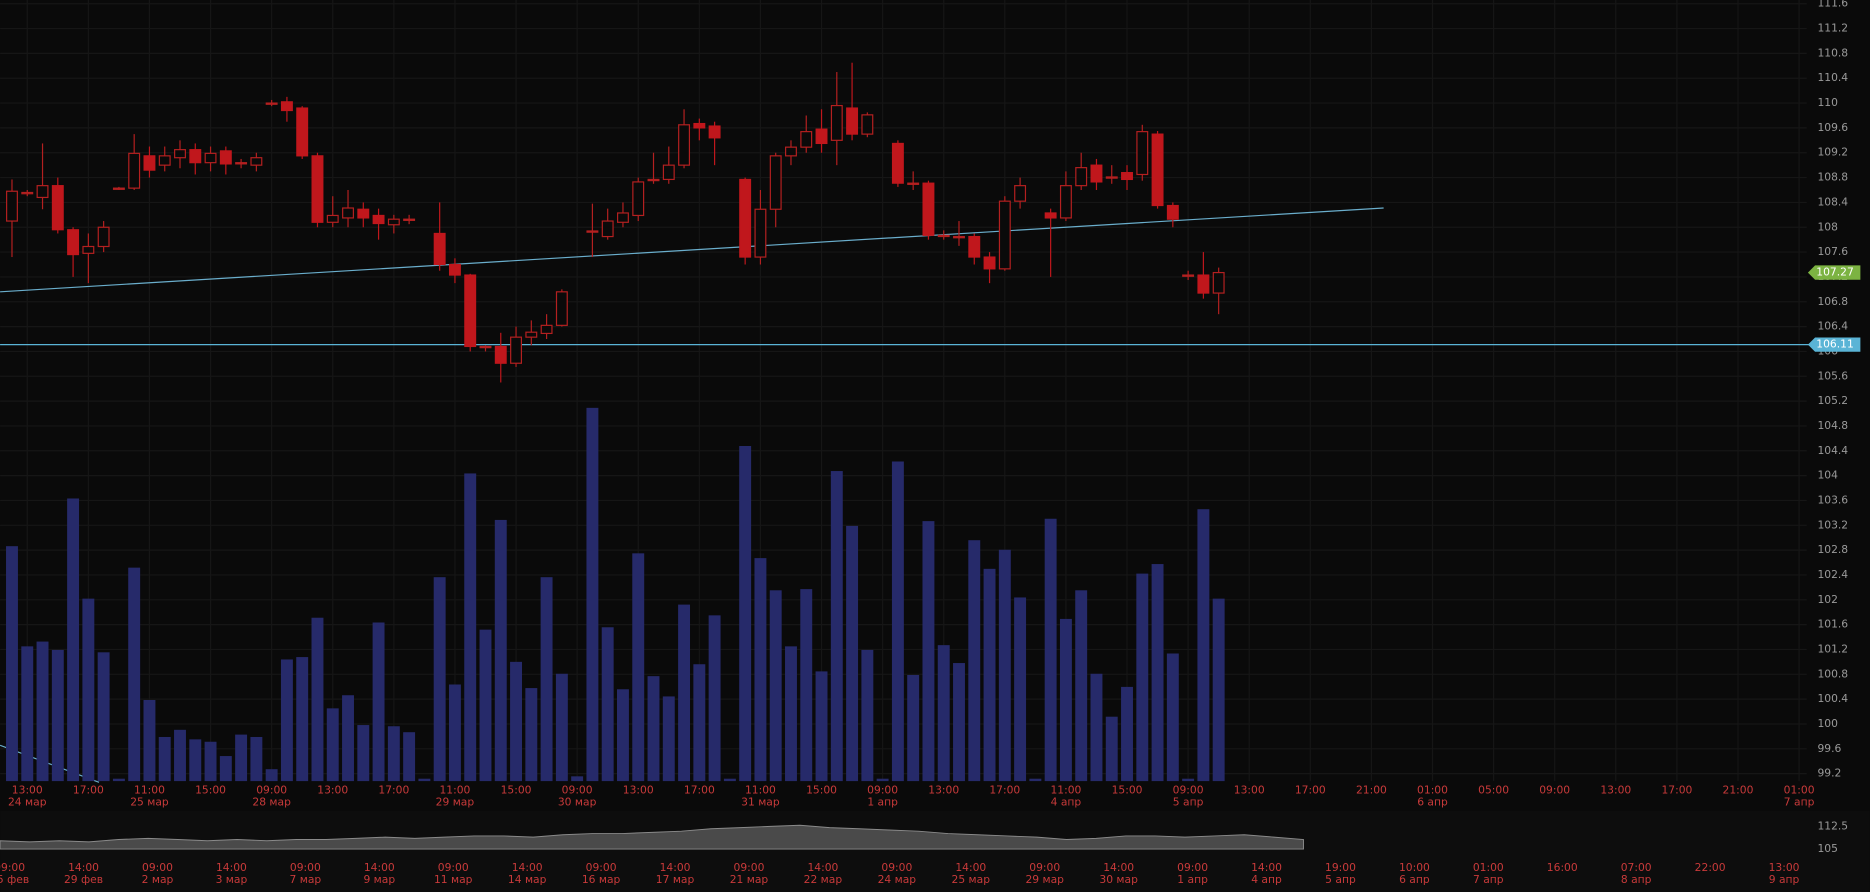  What do you see at coordinates (652, 837) in the screenshot?
I see `navigator-area` at bounding box center [652, 837].